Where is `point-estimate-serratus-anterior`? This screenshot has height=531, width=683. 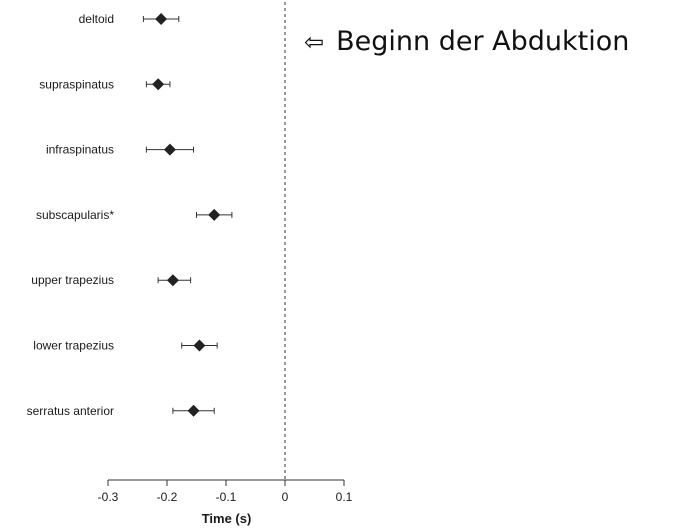
point-estimate-serratus-anterior is located at coordinates (193, 410).